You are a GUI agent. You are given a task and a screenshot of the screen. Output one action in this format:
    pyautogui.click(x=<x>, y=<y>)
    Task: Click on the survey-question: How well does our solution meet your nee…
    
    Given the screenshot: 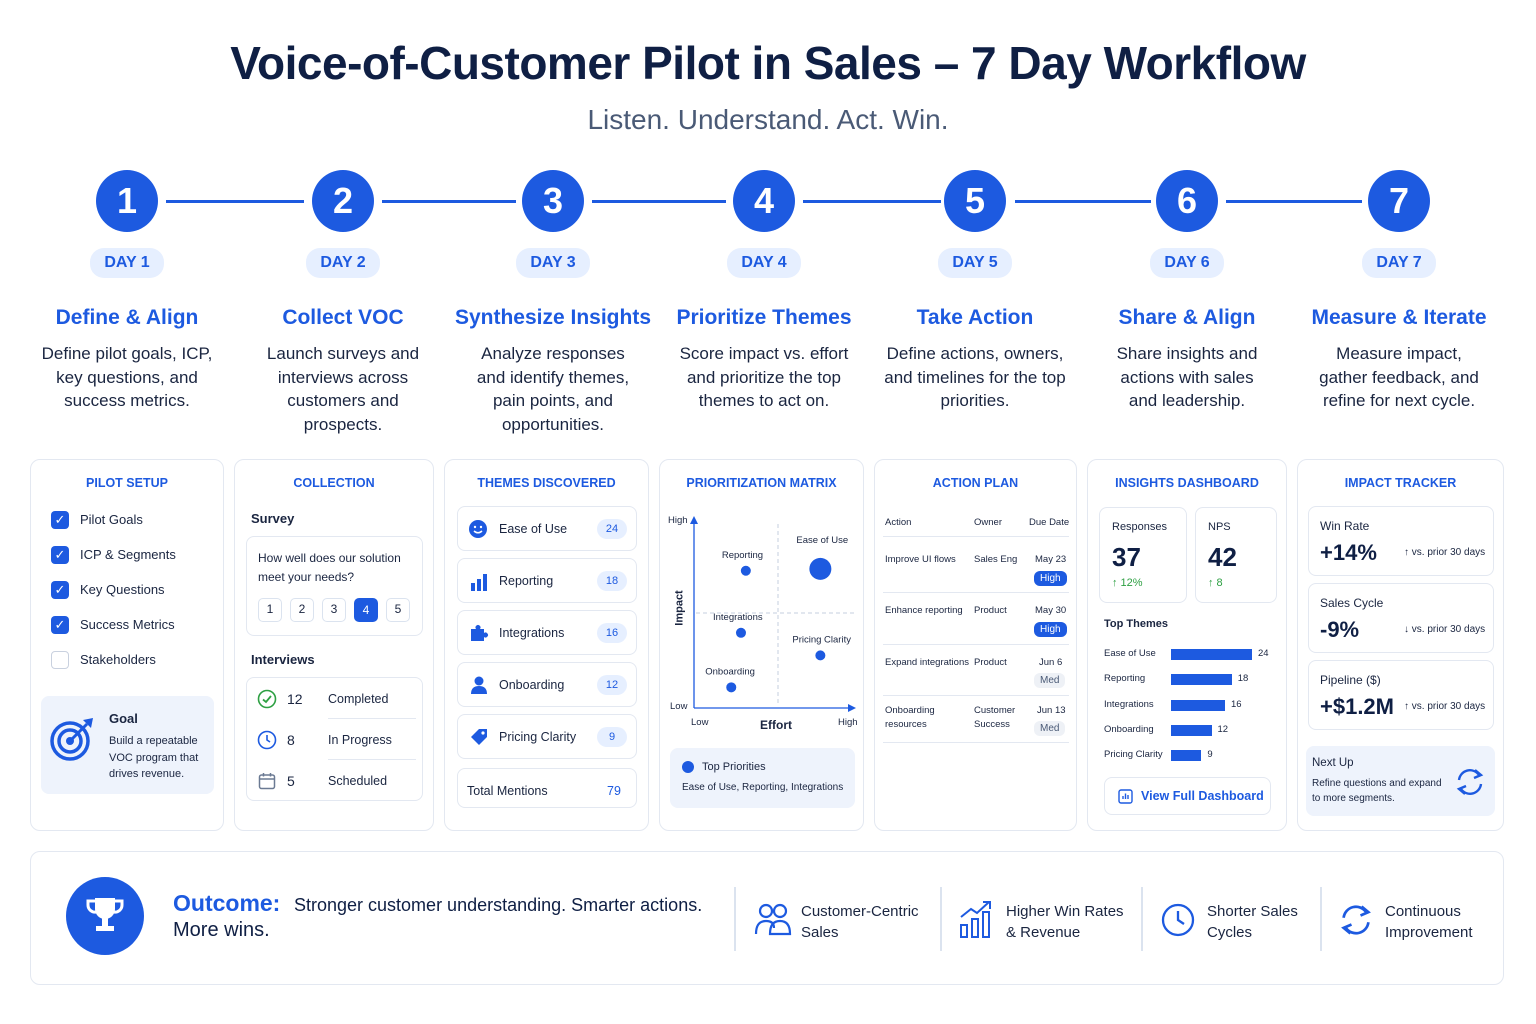 What is the action you would take?
    pyautogui.click(x=329, y=567)
    